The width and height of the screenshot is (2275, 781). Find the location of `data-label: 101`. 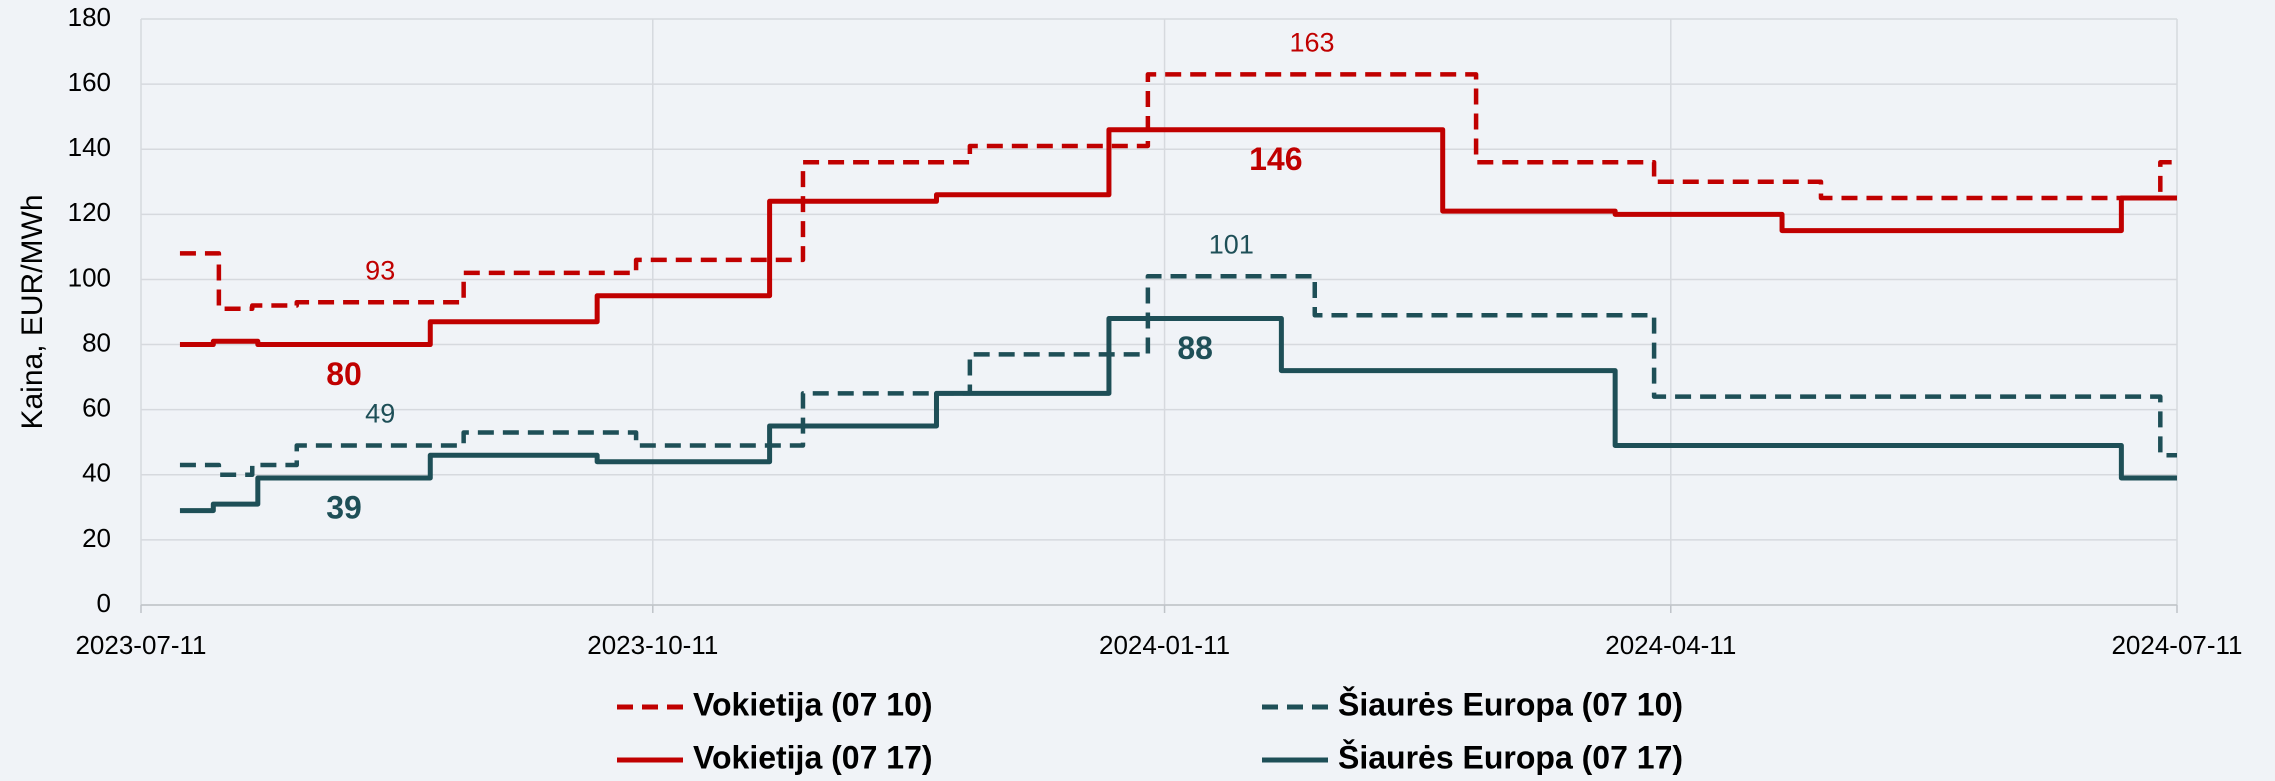

data-label: 101 is located at coordinates (1231, 244).